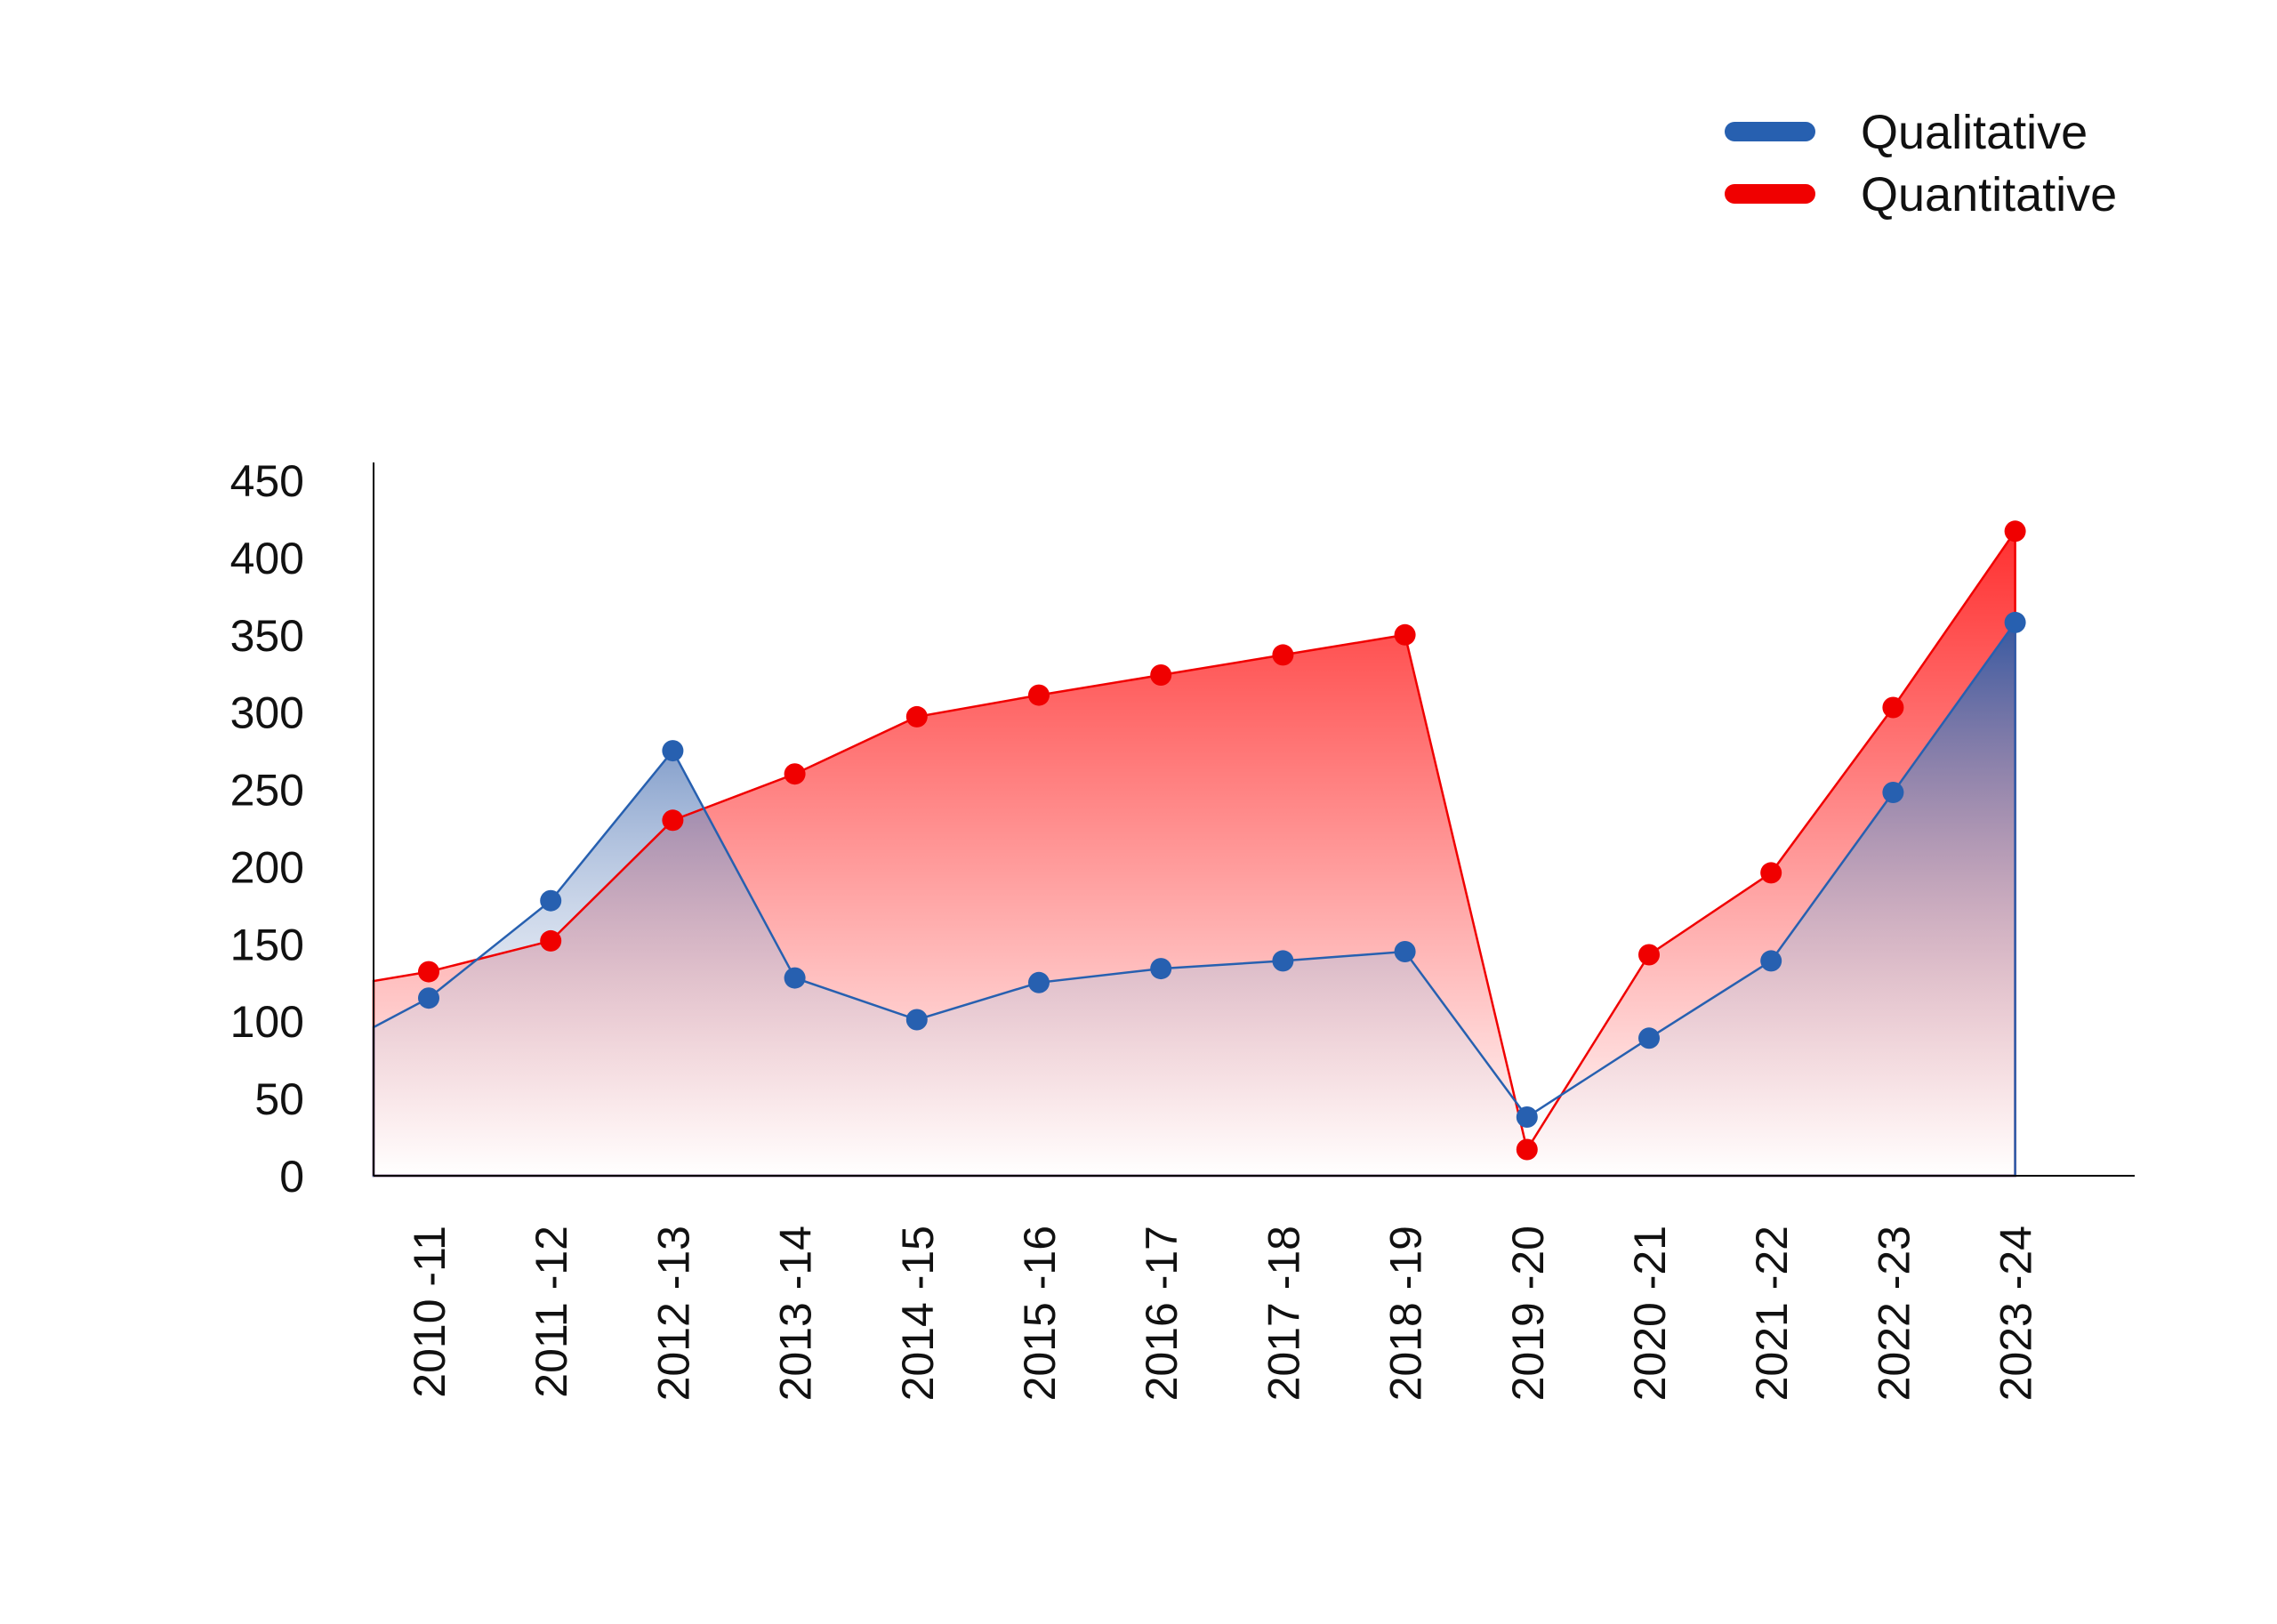 This screenshot has height=1624, width=2277. I want to click on legend-label-quantitative: Quantitative, so click(1989, 194).